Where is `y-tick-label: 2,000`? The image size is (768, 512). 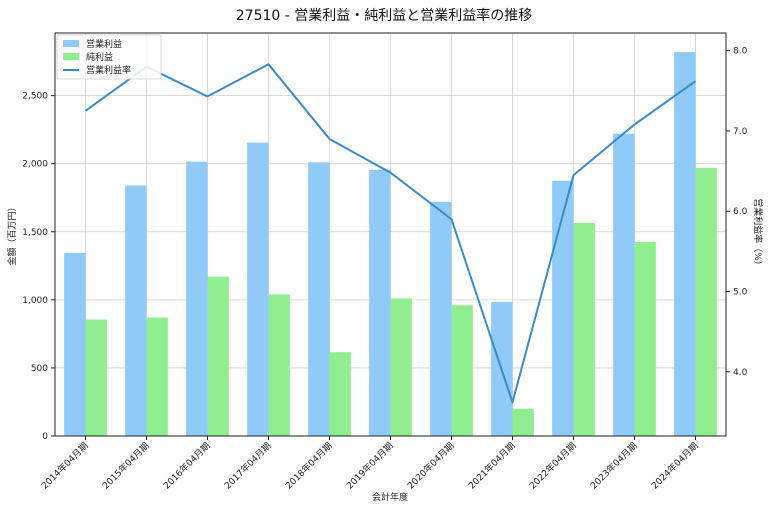
y-tick-label: 2,000 is located at coordinates (35, 165).